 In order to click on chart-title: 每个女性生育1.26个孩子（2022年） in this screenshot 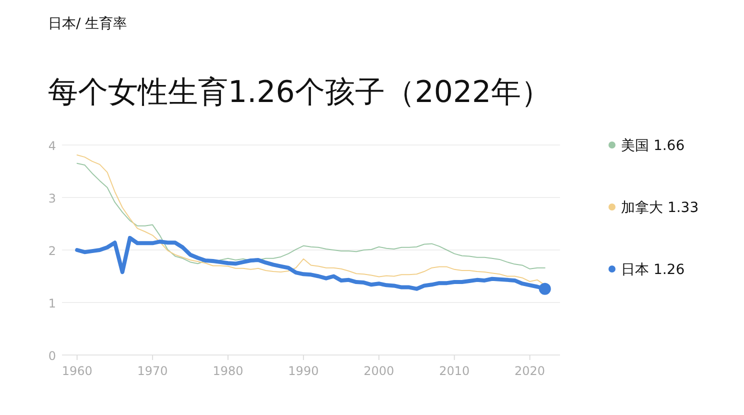, I will do `click(300, 92)`.